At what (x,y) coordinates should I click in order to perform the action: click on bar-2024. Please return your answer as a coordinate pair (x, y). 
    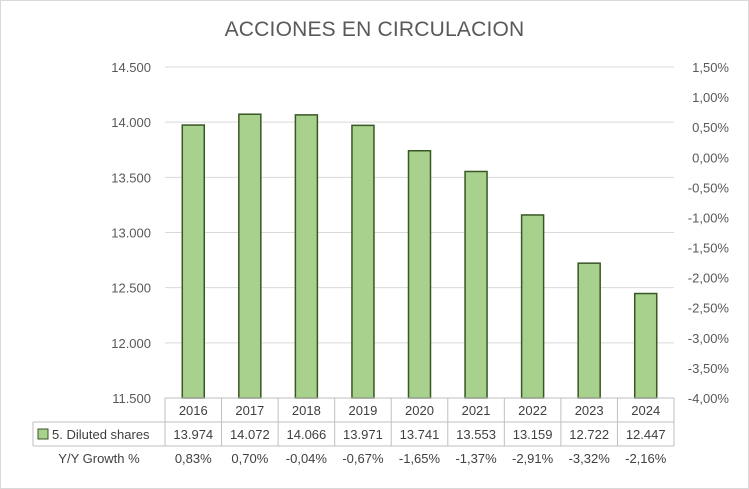
    Looking at the image, I should click on (645, 345).